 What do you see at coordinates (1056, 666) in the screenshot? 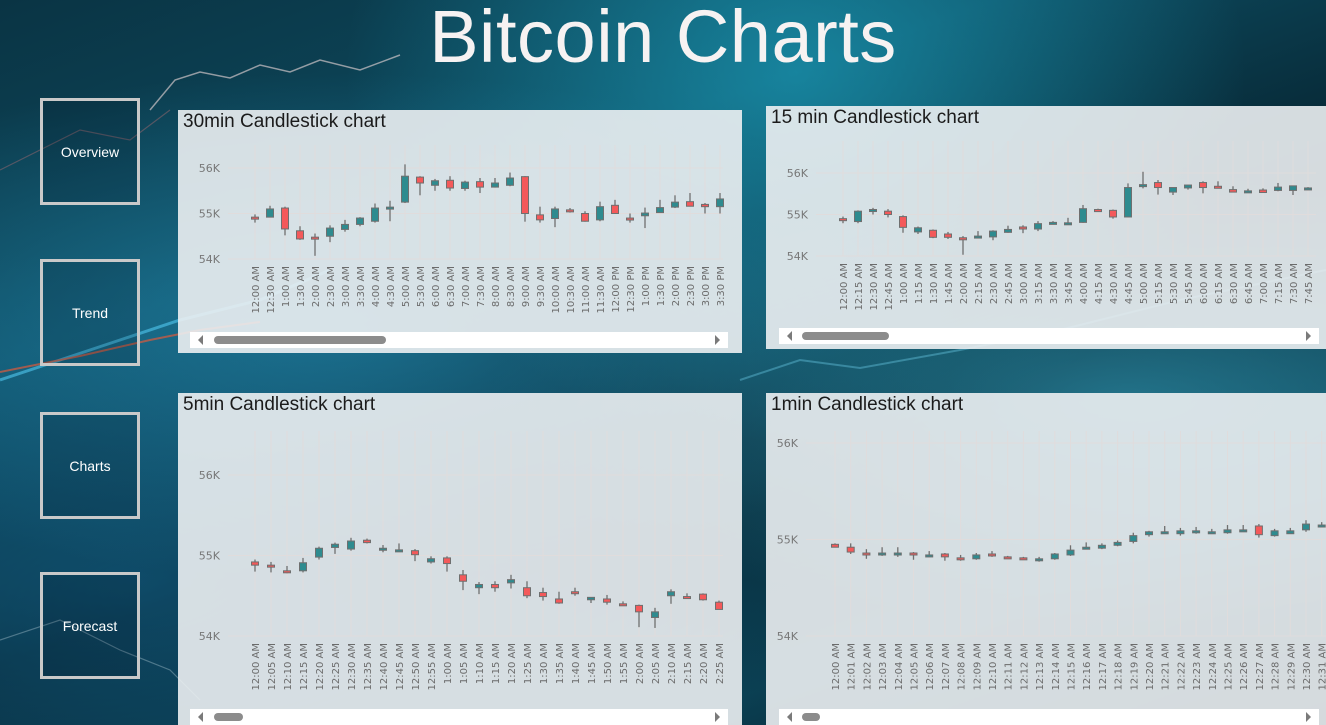
I see `svg-text: 12:14 AM` at bounding box center [1056, 666].